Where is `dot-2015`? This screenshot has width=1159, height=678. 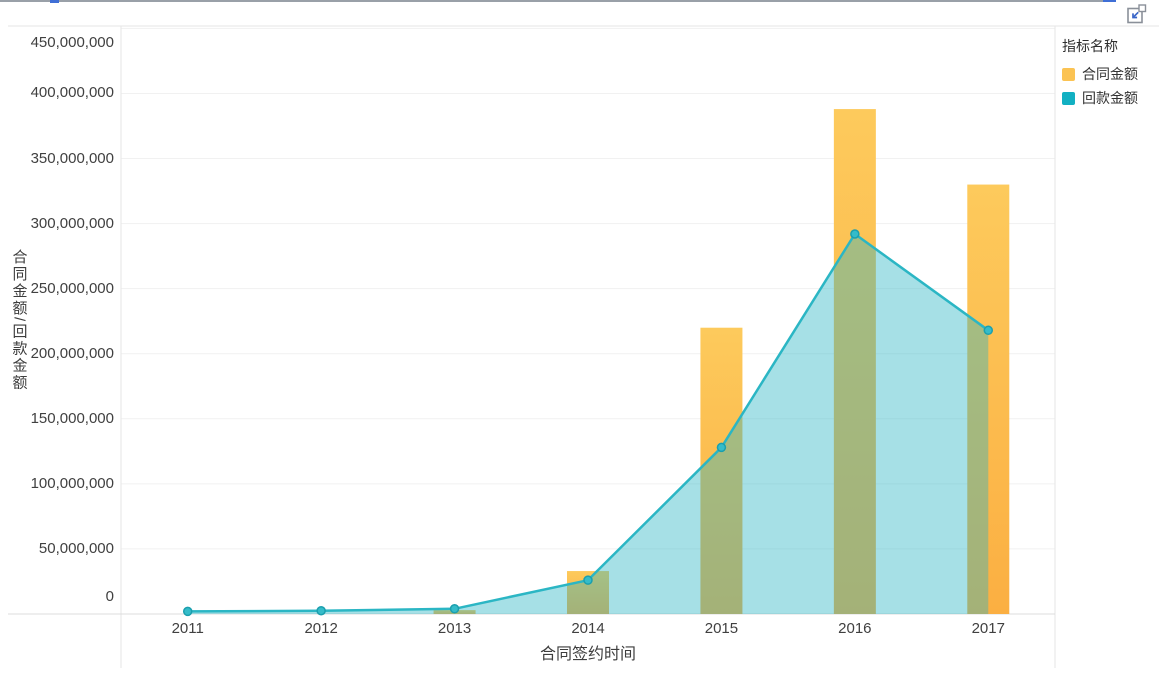 dot-2015 is located at coordinates (721, 447).